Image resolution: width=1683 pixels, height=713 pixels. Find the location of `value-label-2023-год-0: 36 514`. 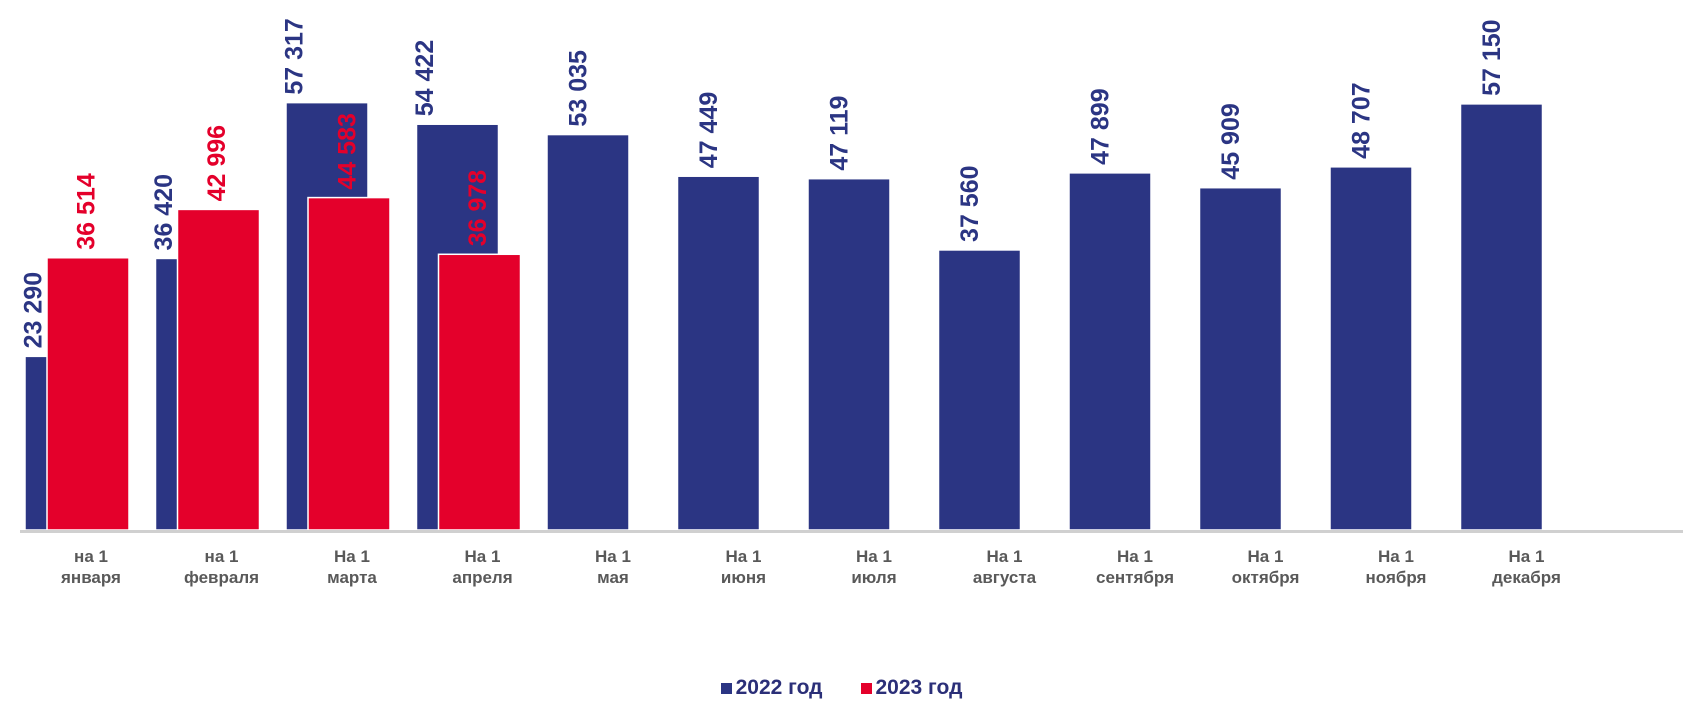

value-label-2023-год-0: 36 514 is located at coordinates (87, 211).